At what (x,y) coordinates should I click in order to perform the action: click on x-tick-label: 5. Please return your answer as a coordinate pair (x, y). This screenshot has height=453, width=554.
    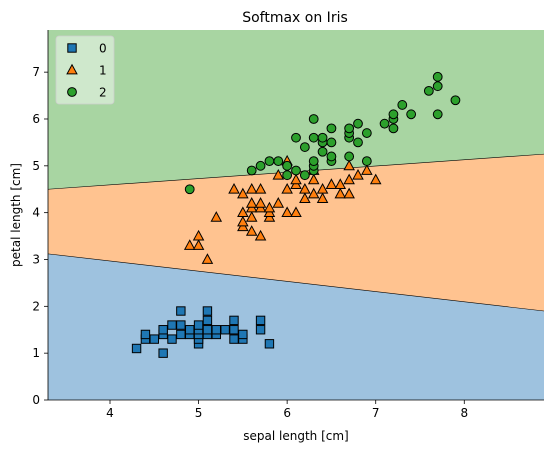
    Looking at the image, I should click on (199, 413).